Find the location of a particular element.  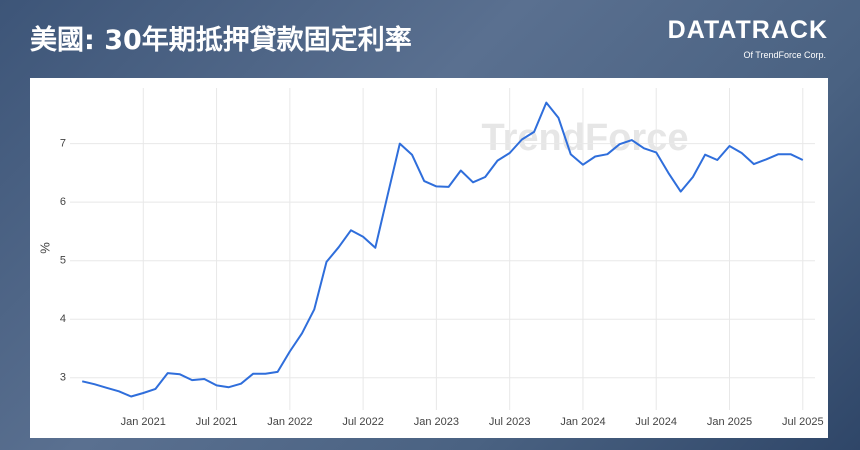

y-axis-label: % is located at coordinates (44, 248).